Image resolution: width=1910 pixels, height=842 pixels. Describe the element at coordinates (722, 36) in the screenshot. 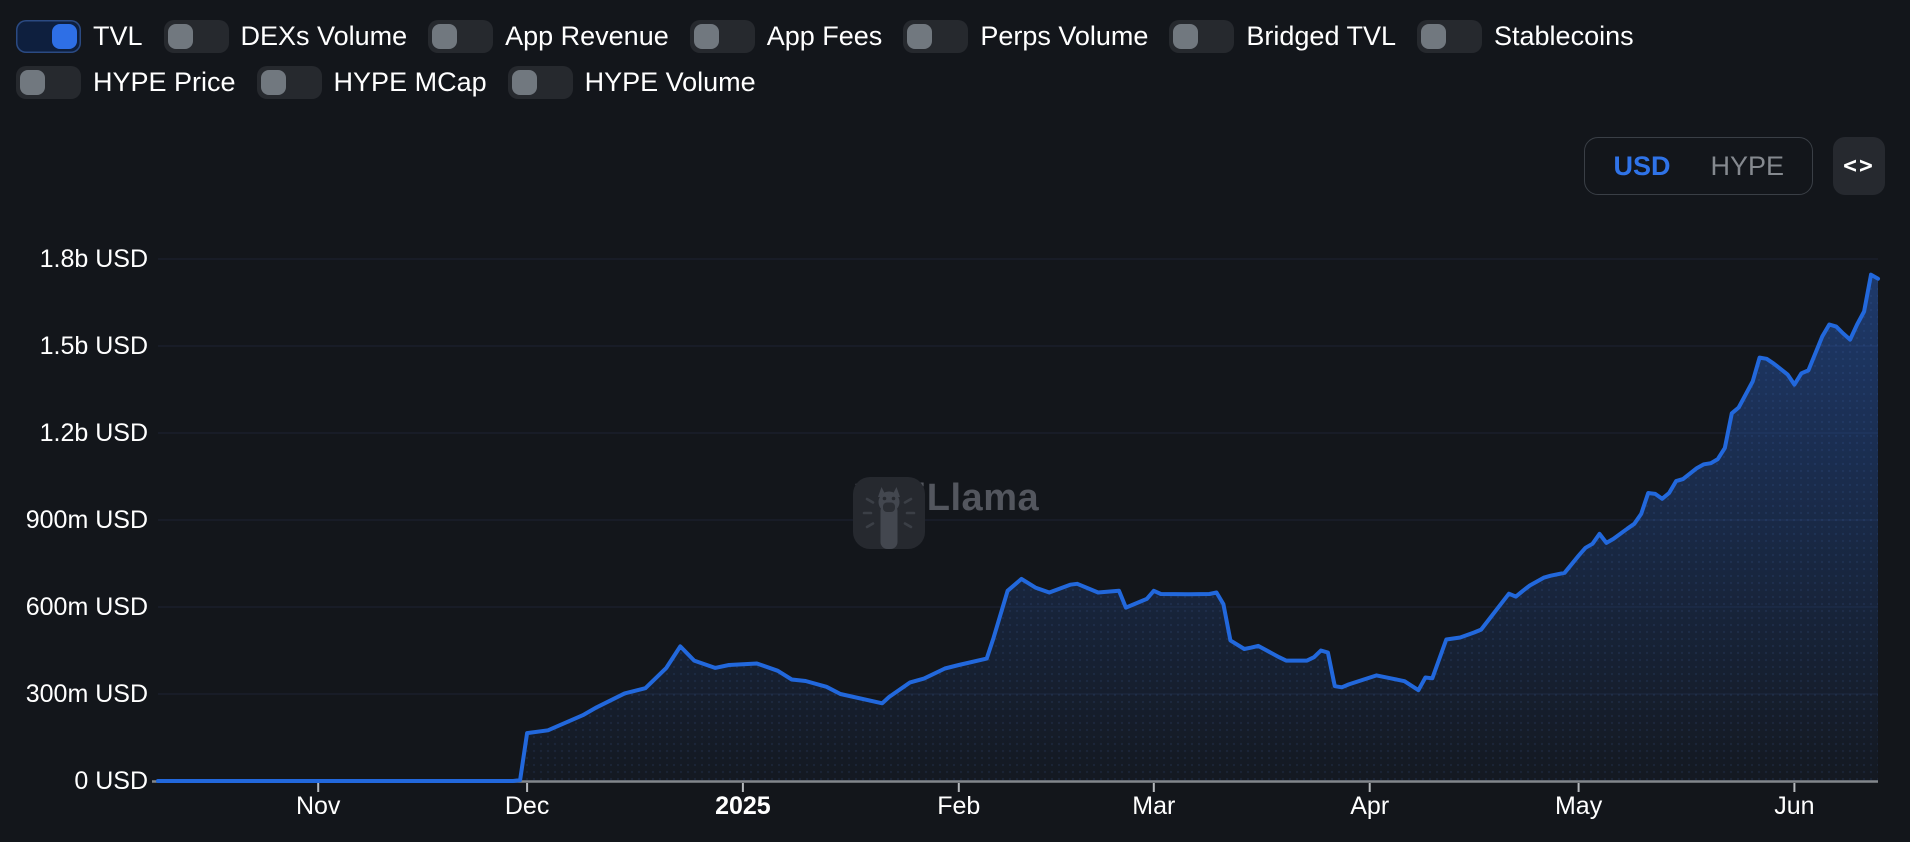

I see `toggle-switch-app-fees` at that location.